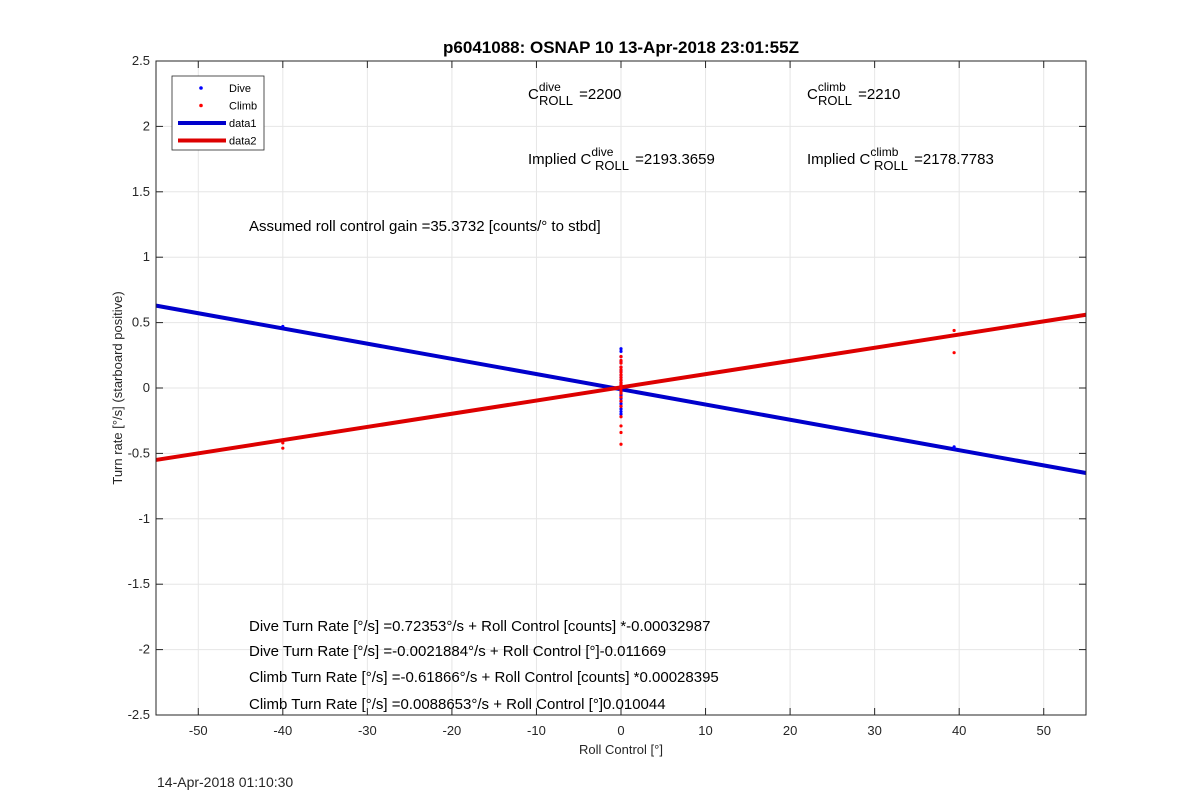  What do you see at coordinates (959, 730) in the screenshot?
I see `x-tick-label: 40` at bounding box center [959, 730].